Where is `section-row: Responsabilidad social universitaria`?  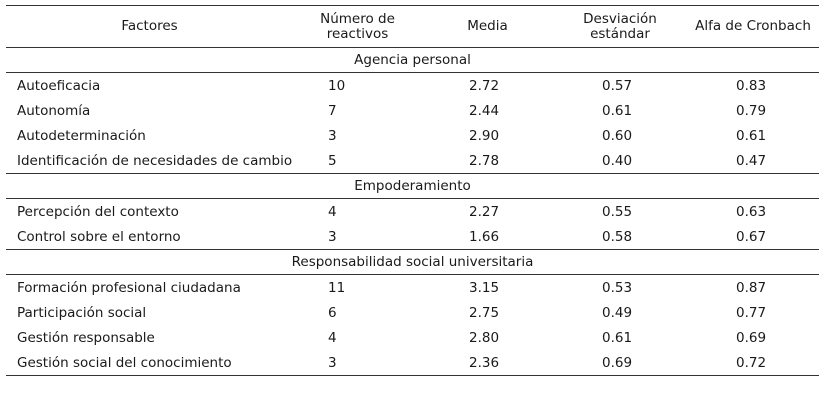 section-row: Responsabilidad social universitaria is located at coordinates (412, 262).